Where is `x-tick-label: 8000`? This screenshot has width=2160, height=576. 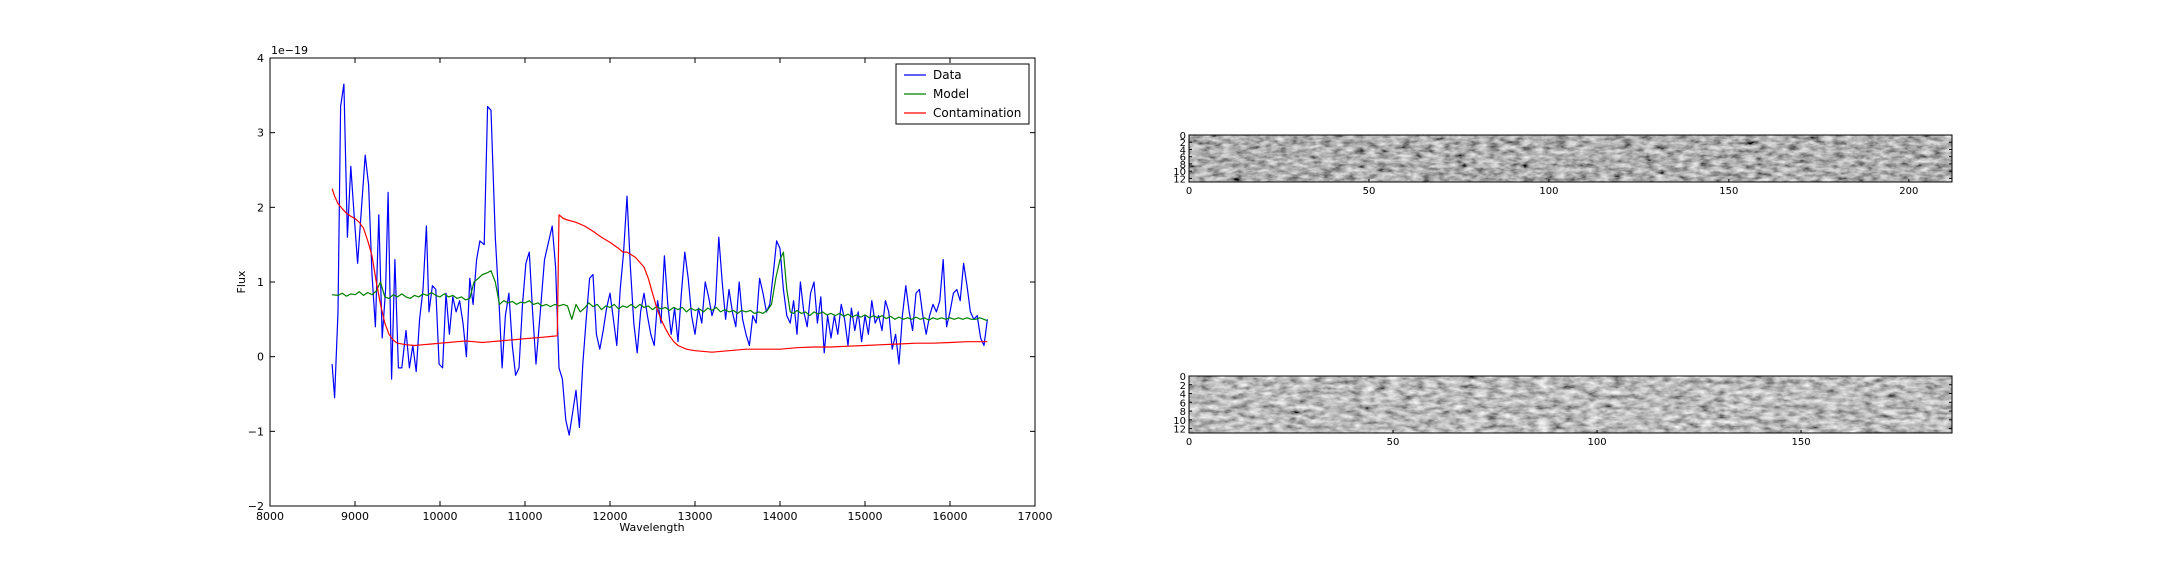
x-tick-label: 8000 is located at coordinates (270, 516).